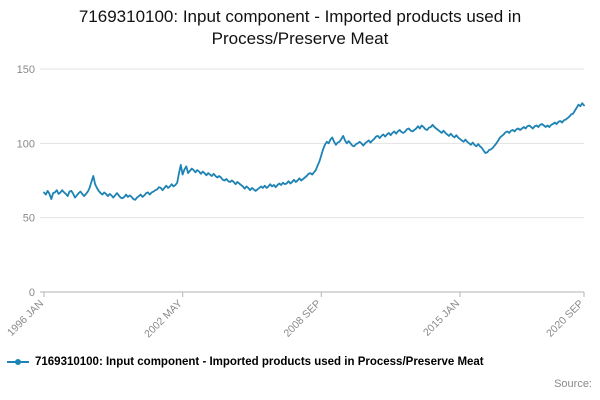 The width and height of the screenshot is (600, 400). Describe the element at coordinates (163, 319) in the screenshot. I see `x-tick-label: 2002 MAY` at that location.